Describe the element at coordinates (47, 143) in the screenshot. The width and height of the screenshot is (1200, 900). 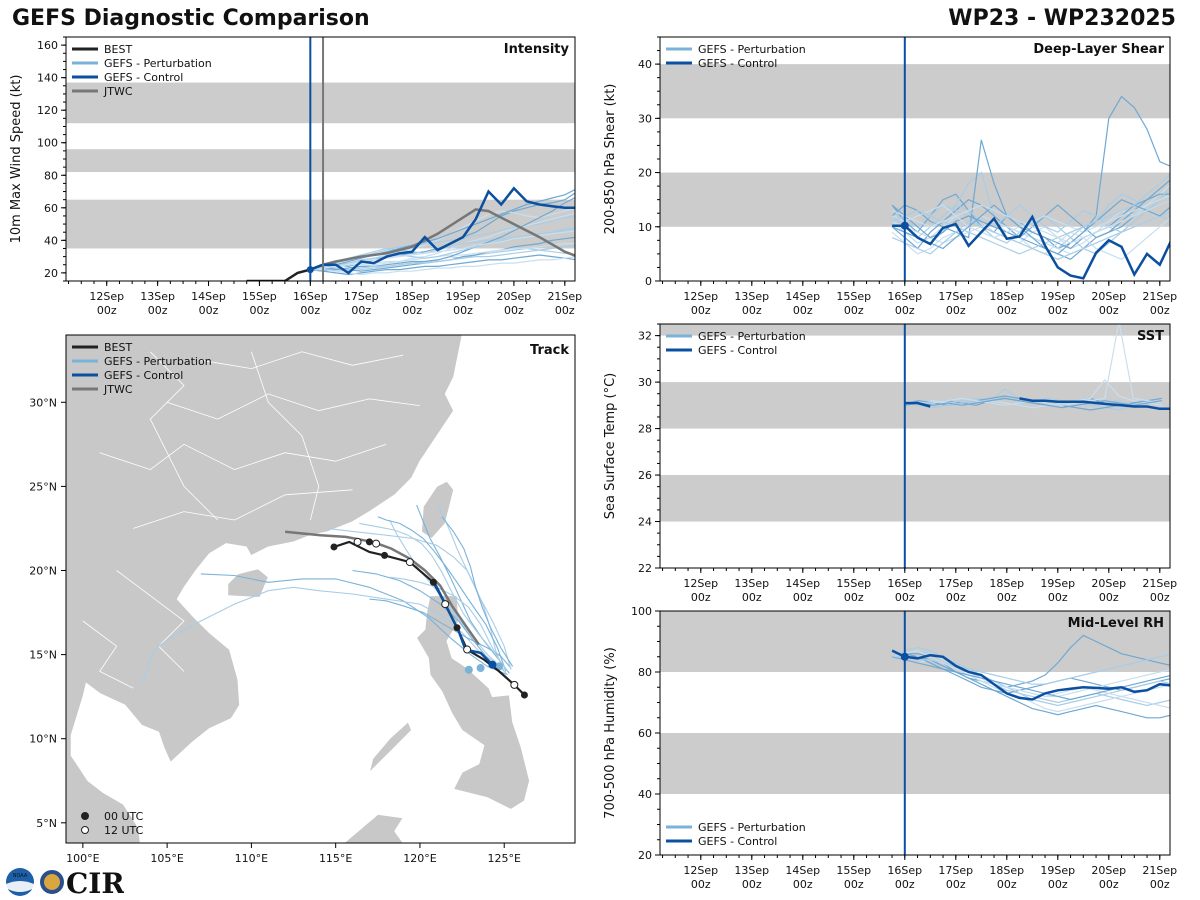
I see `intensity-y-tick-label: 100` at that location.